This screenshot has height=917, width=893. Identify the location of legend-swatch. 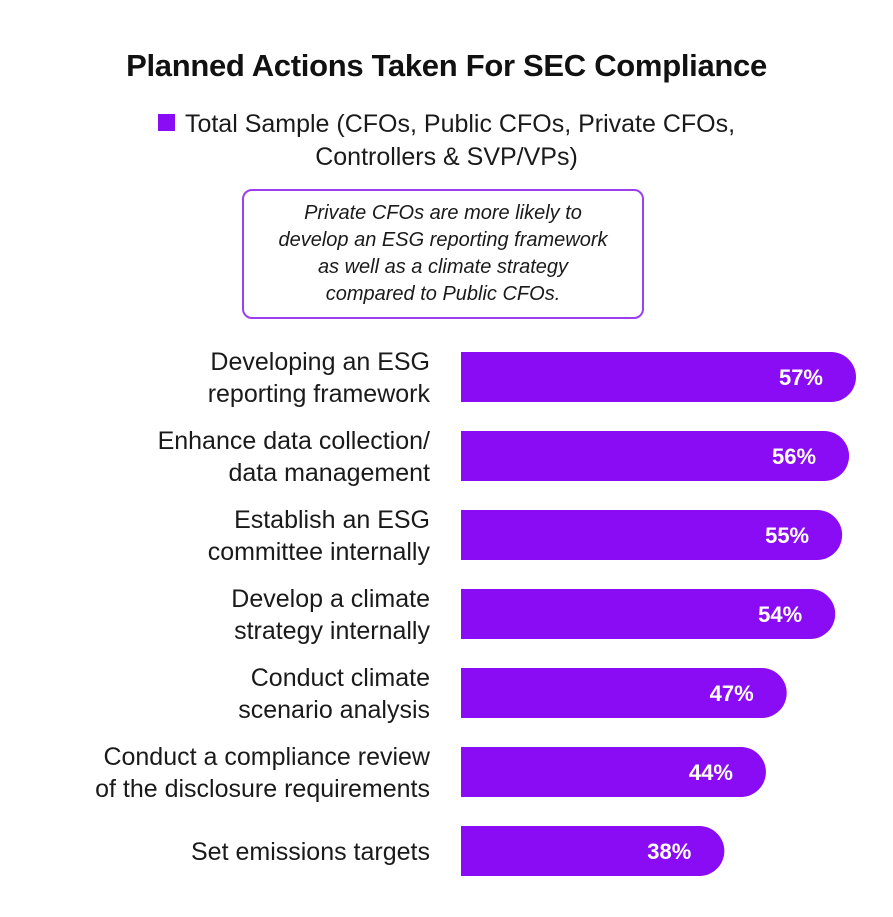
(166, 122).